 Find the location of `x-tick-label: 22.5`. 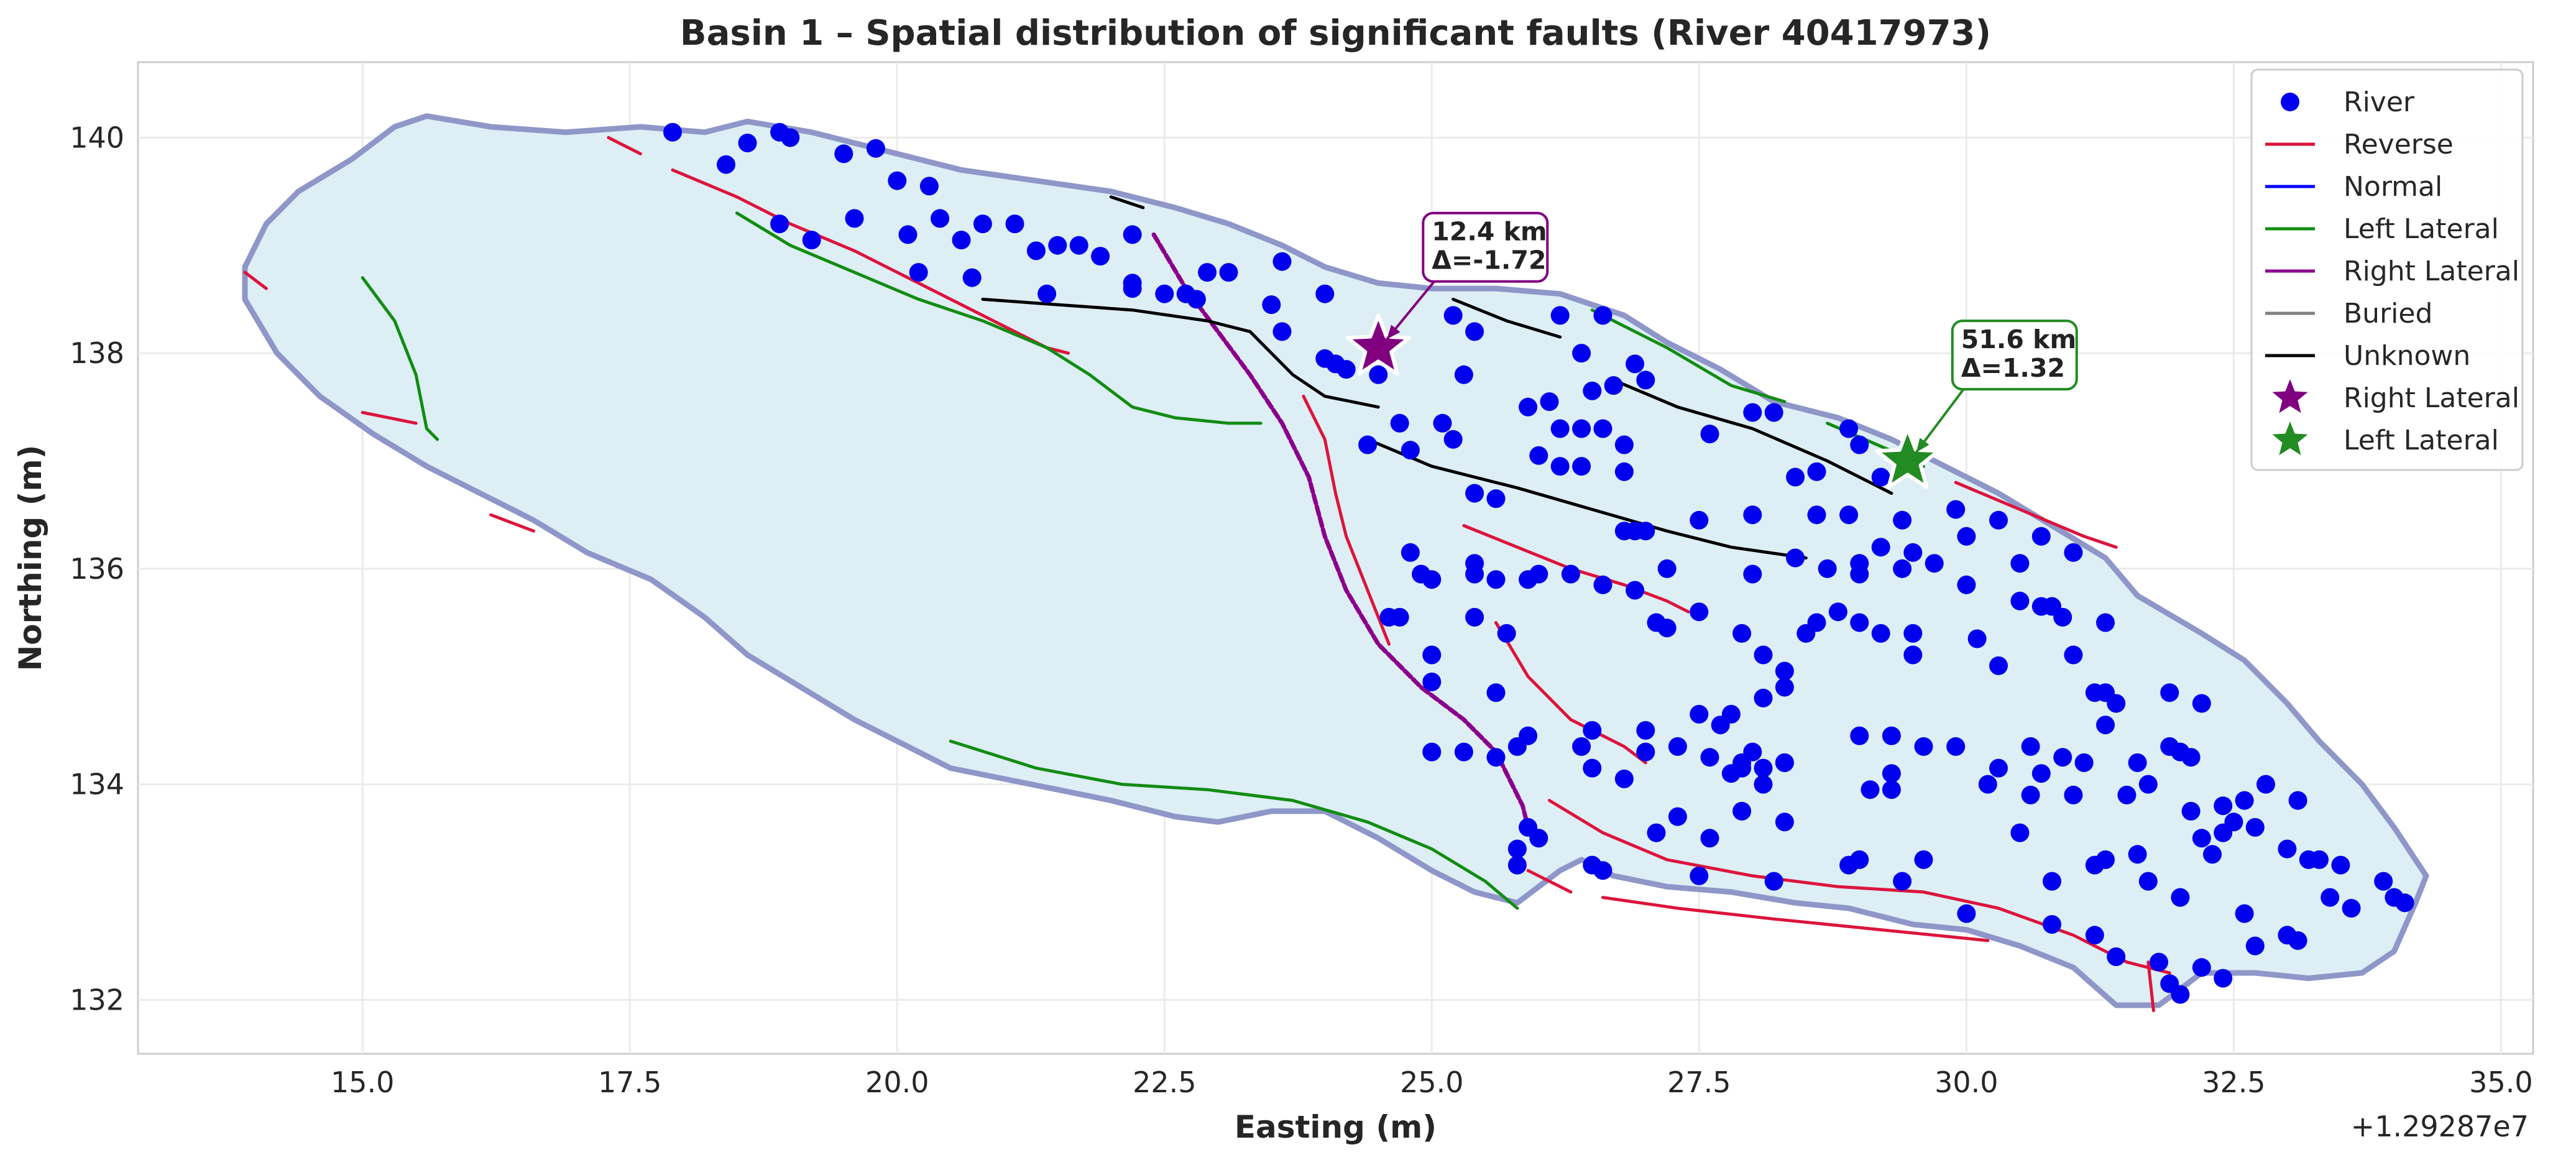

x-tick-label: 22.5 is located at coordinates (1164, 1082).